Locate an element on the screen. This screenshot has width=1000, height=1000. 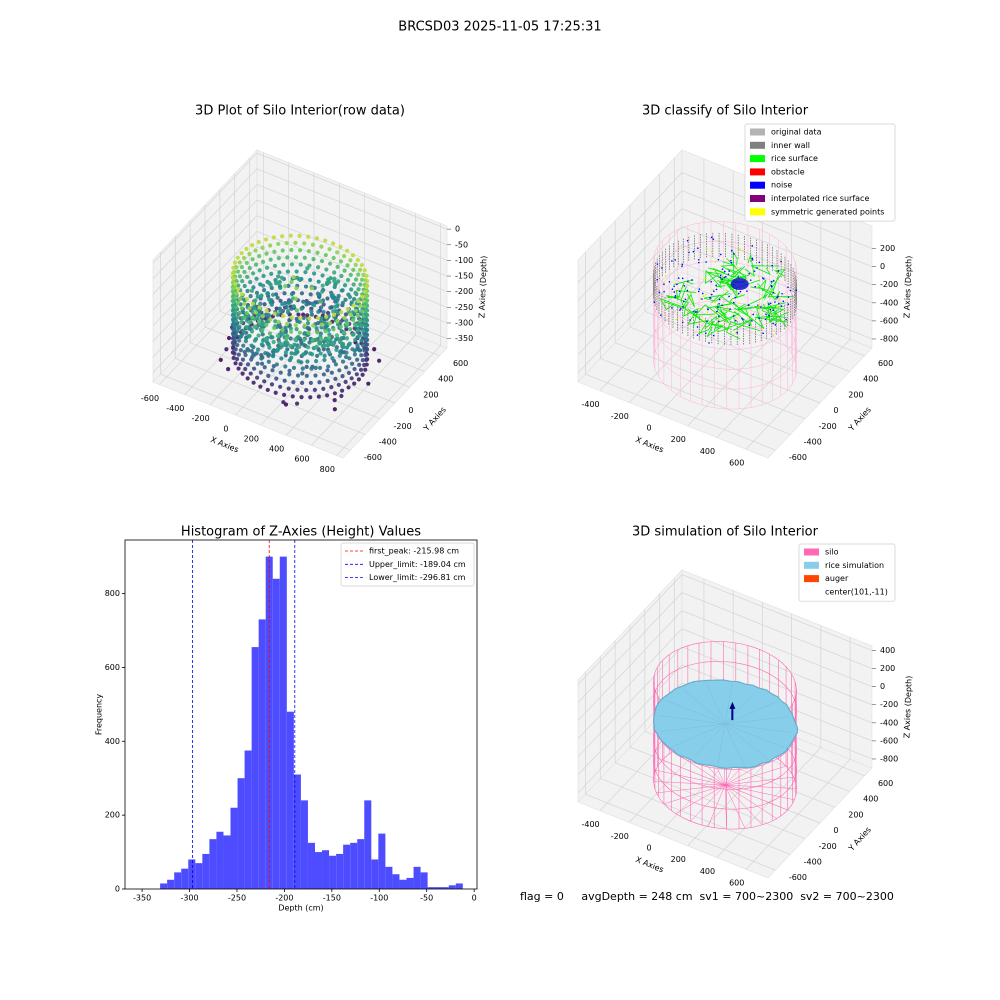
x-tick-label: 600 is located at coordinates (736, 463).